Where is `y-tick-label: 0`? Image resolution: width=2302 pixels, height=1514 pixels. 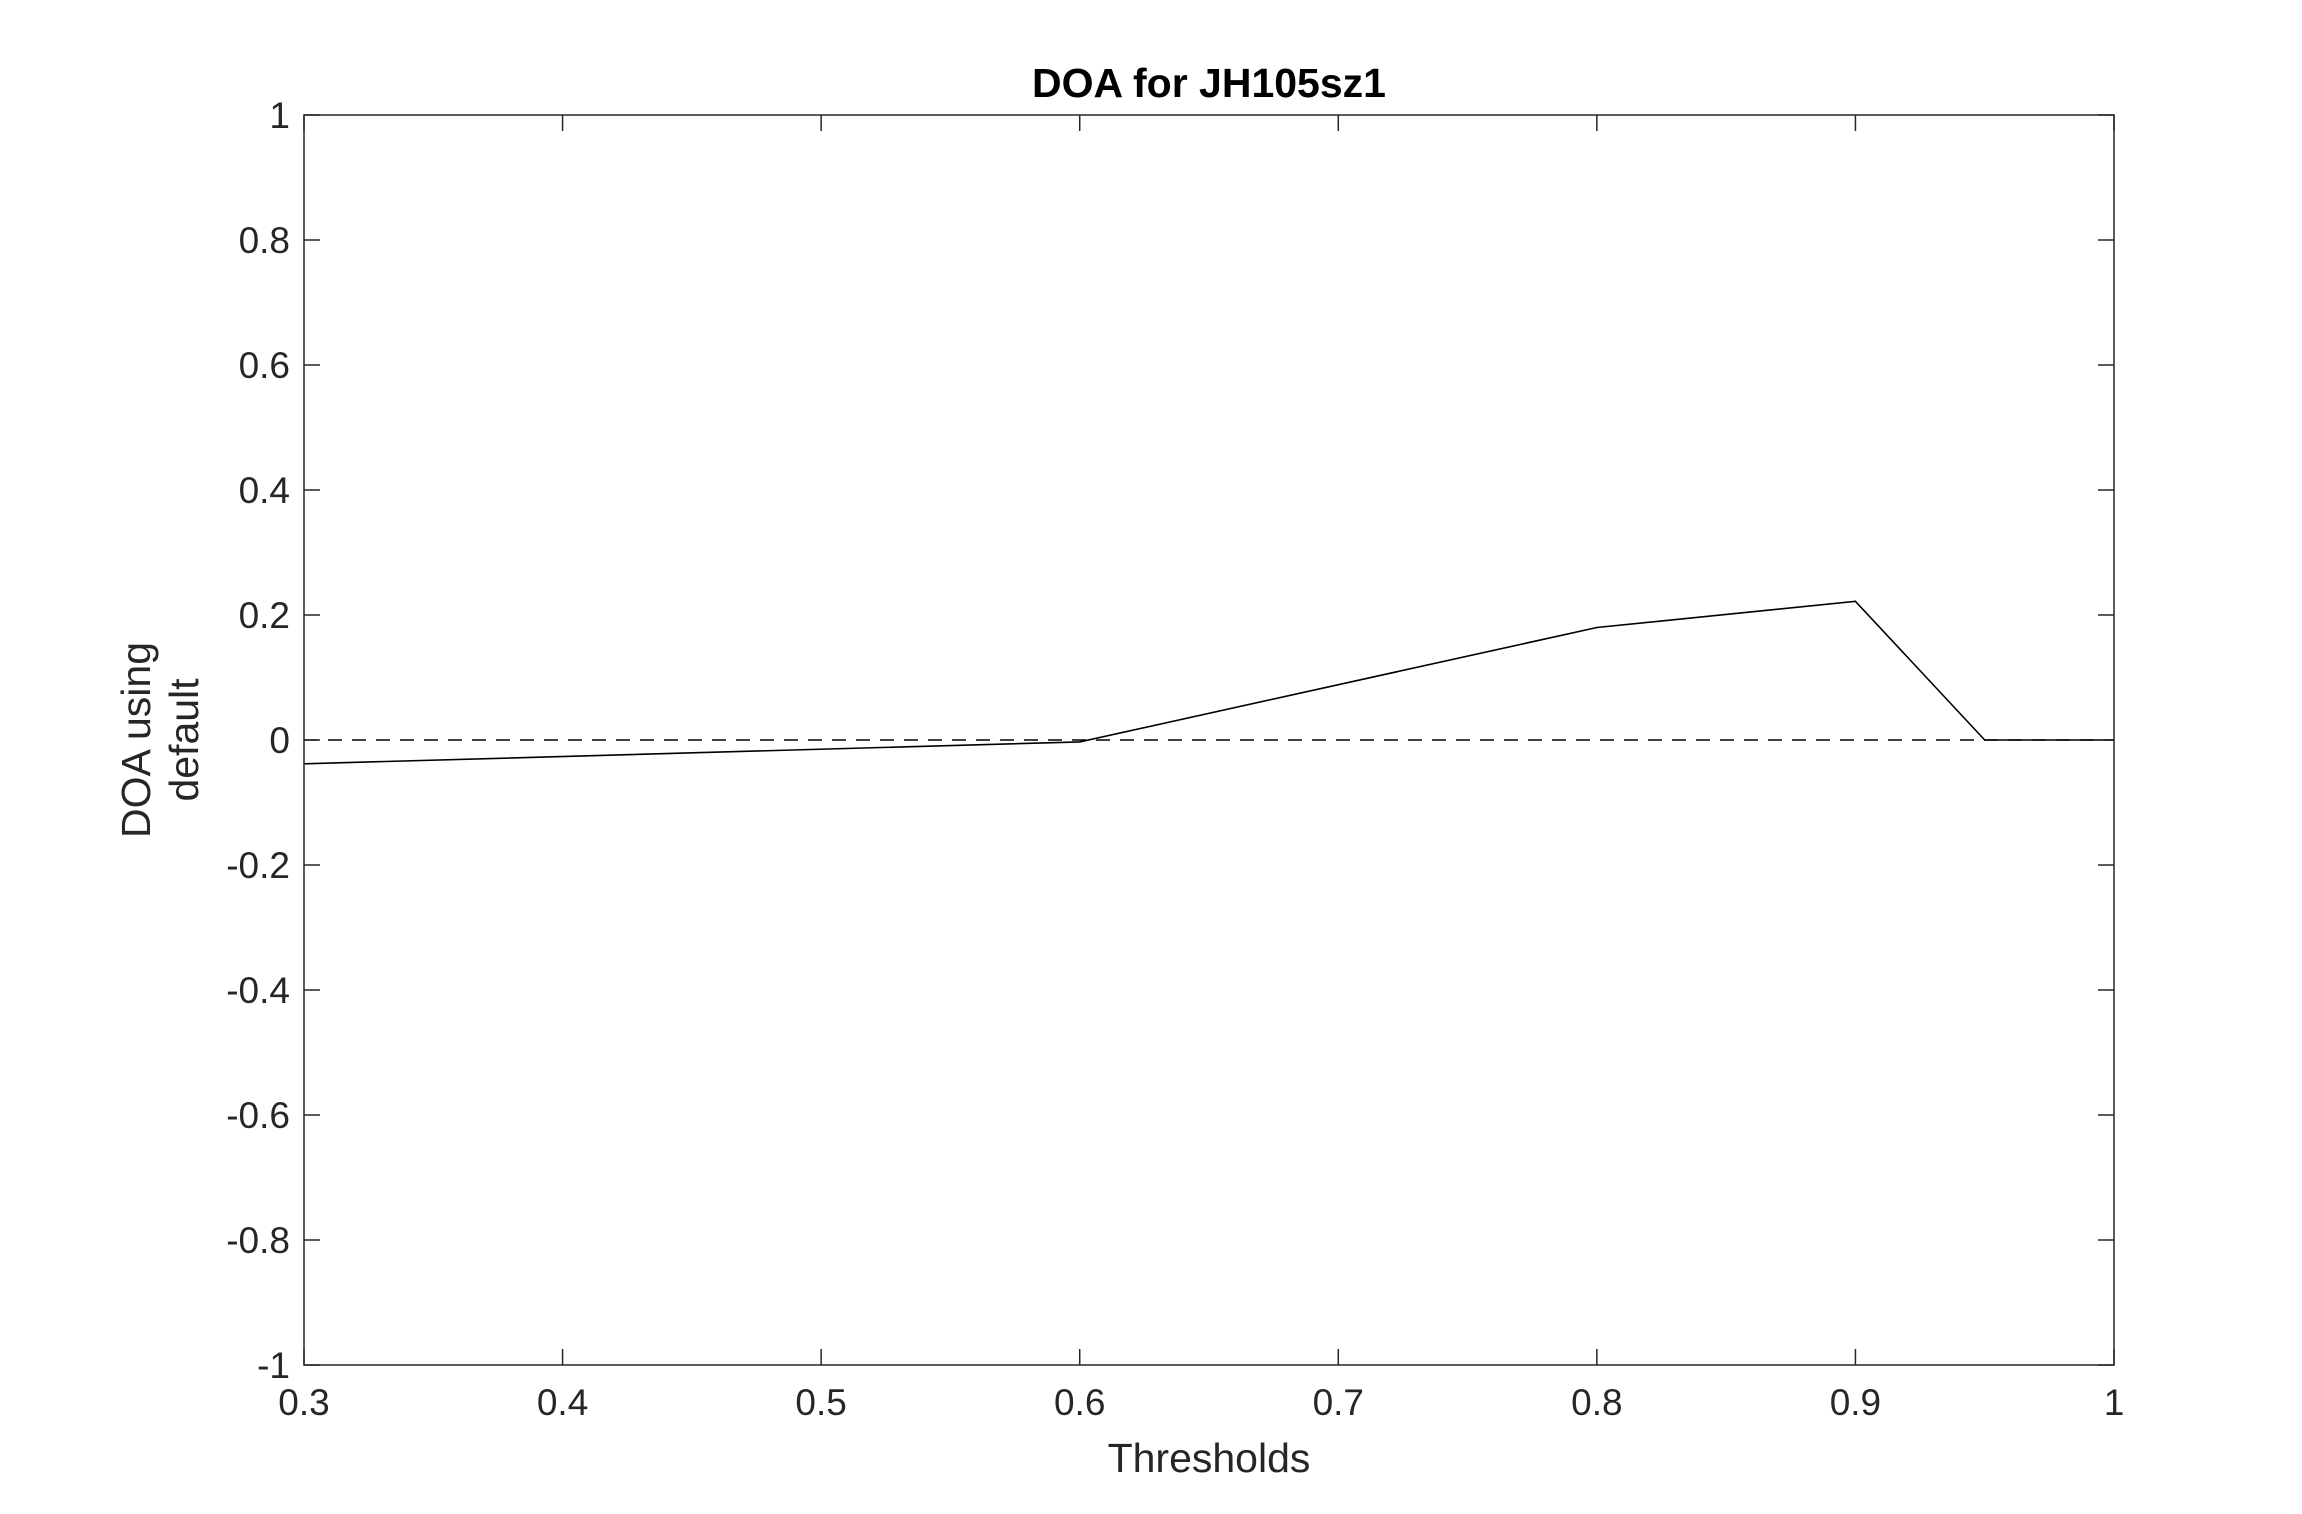 y-tick-label: 0 is located at coordinates (279, 740).